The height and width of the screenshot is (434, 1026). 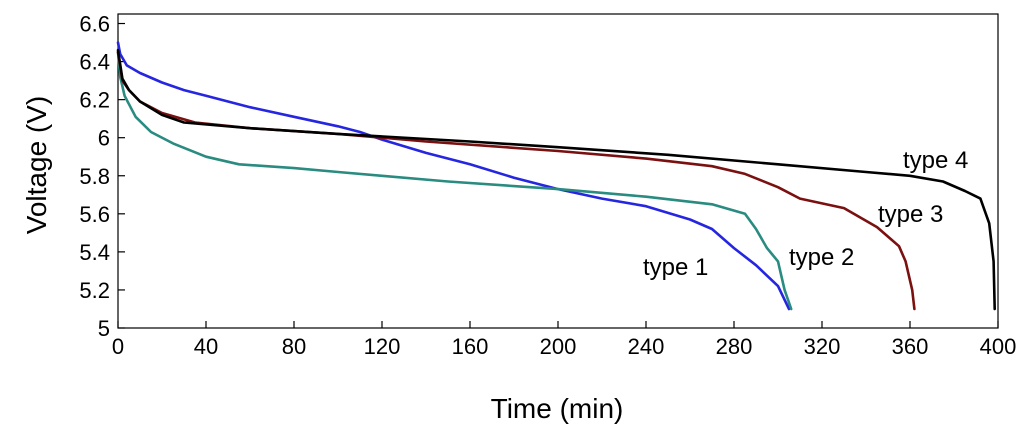 What do you see at coordinates (734, 346) in the screenshot?
I see `x-tick-label: 280` at bounding box center [734, 346].